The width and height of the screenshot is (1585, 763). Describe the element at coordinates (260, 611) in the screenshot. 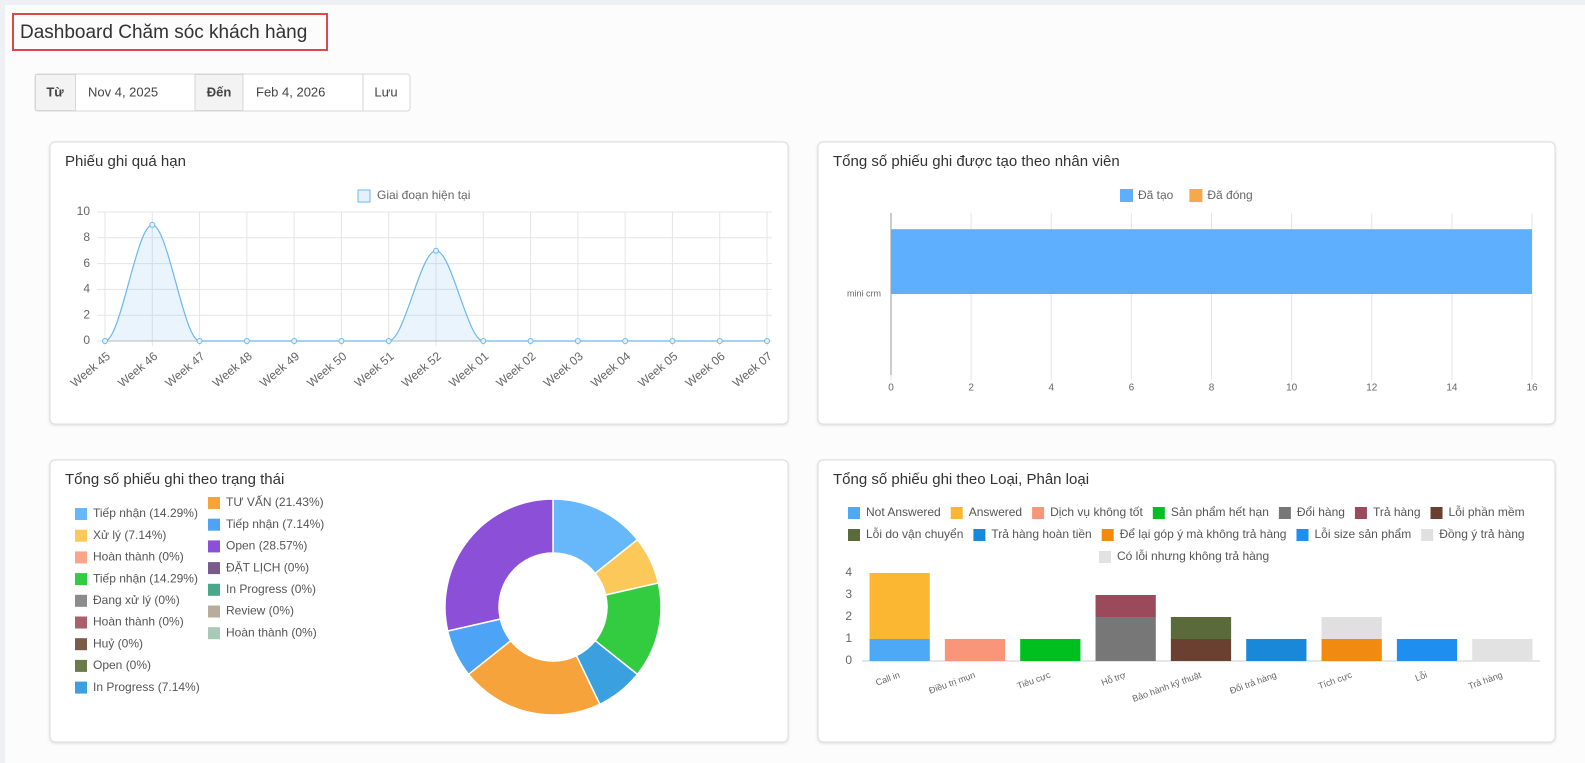

I see `legend-label: Review (0%)` at that location.